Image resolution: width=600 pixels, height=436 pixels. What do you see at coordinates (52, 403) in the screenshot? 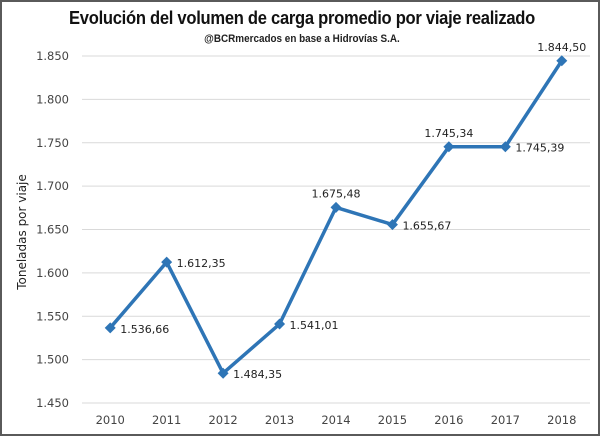
I see `y-tick-label: 1.450` at bounding box center [52, 403].